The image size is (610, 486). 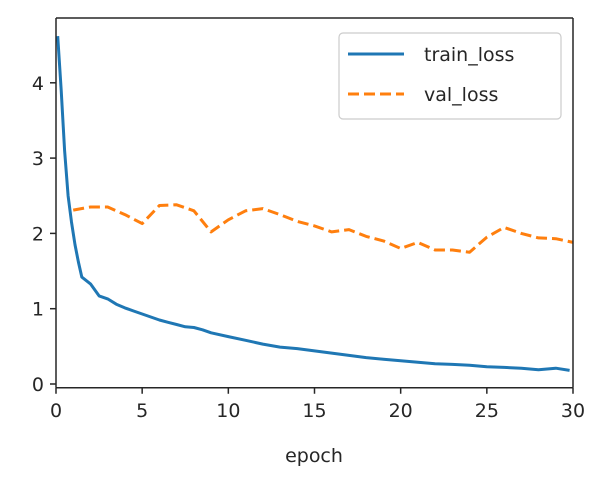 What do you see at coordinates (228, 411) in the screenshot?
I see `x-tick-label: 10` at bounding box center [228, 411].